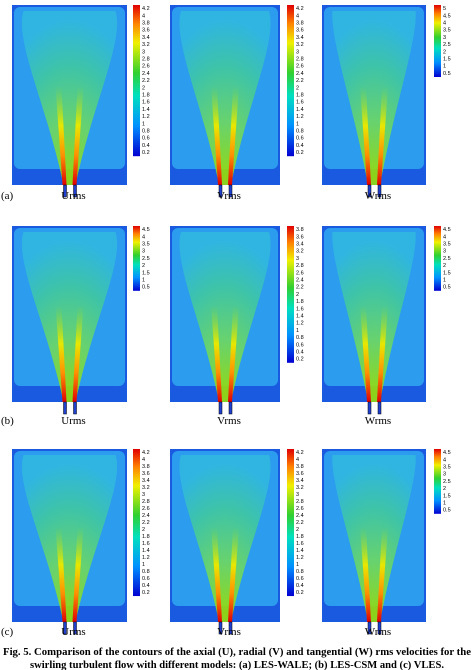  I want to click on plot-label: Wrms, so click(378, 421).